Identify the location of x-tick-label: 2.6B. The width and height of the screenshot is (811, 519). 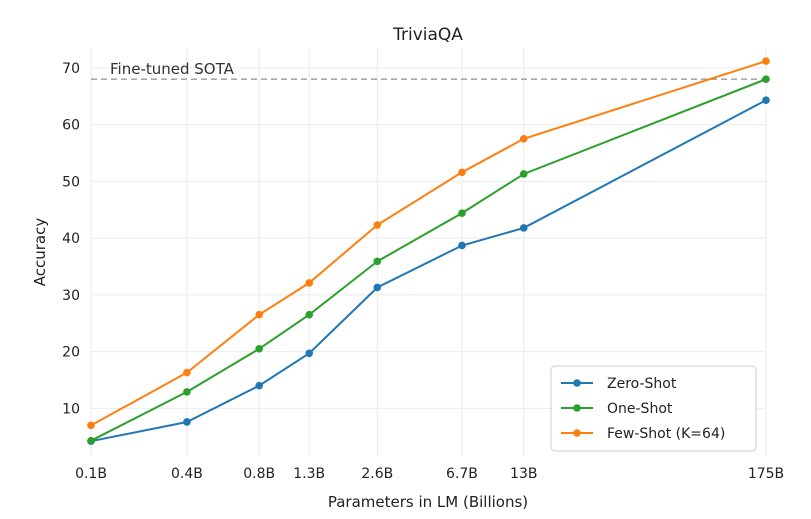
(377, 474).